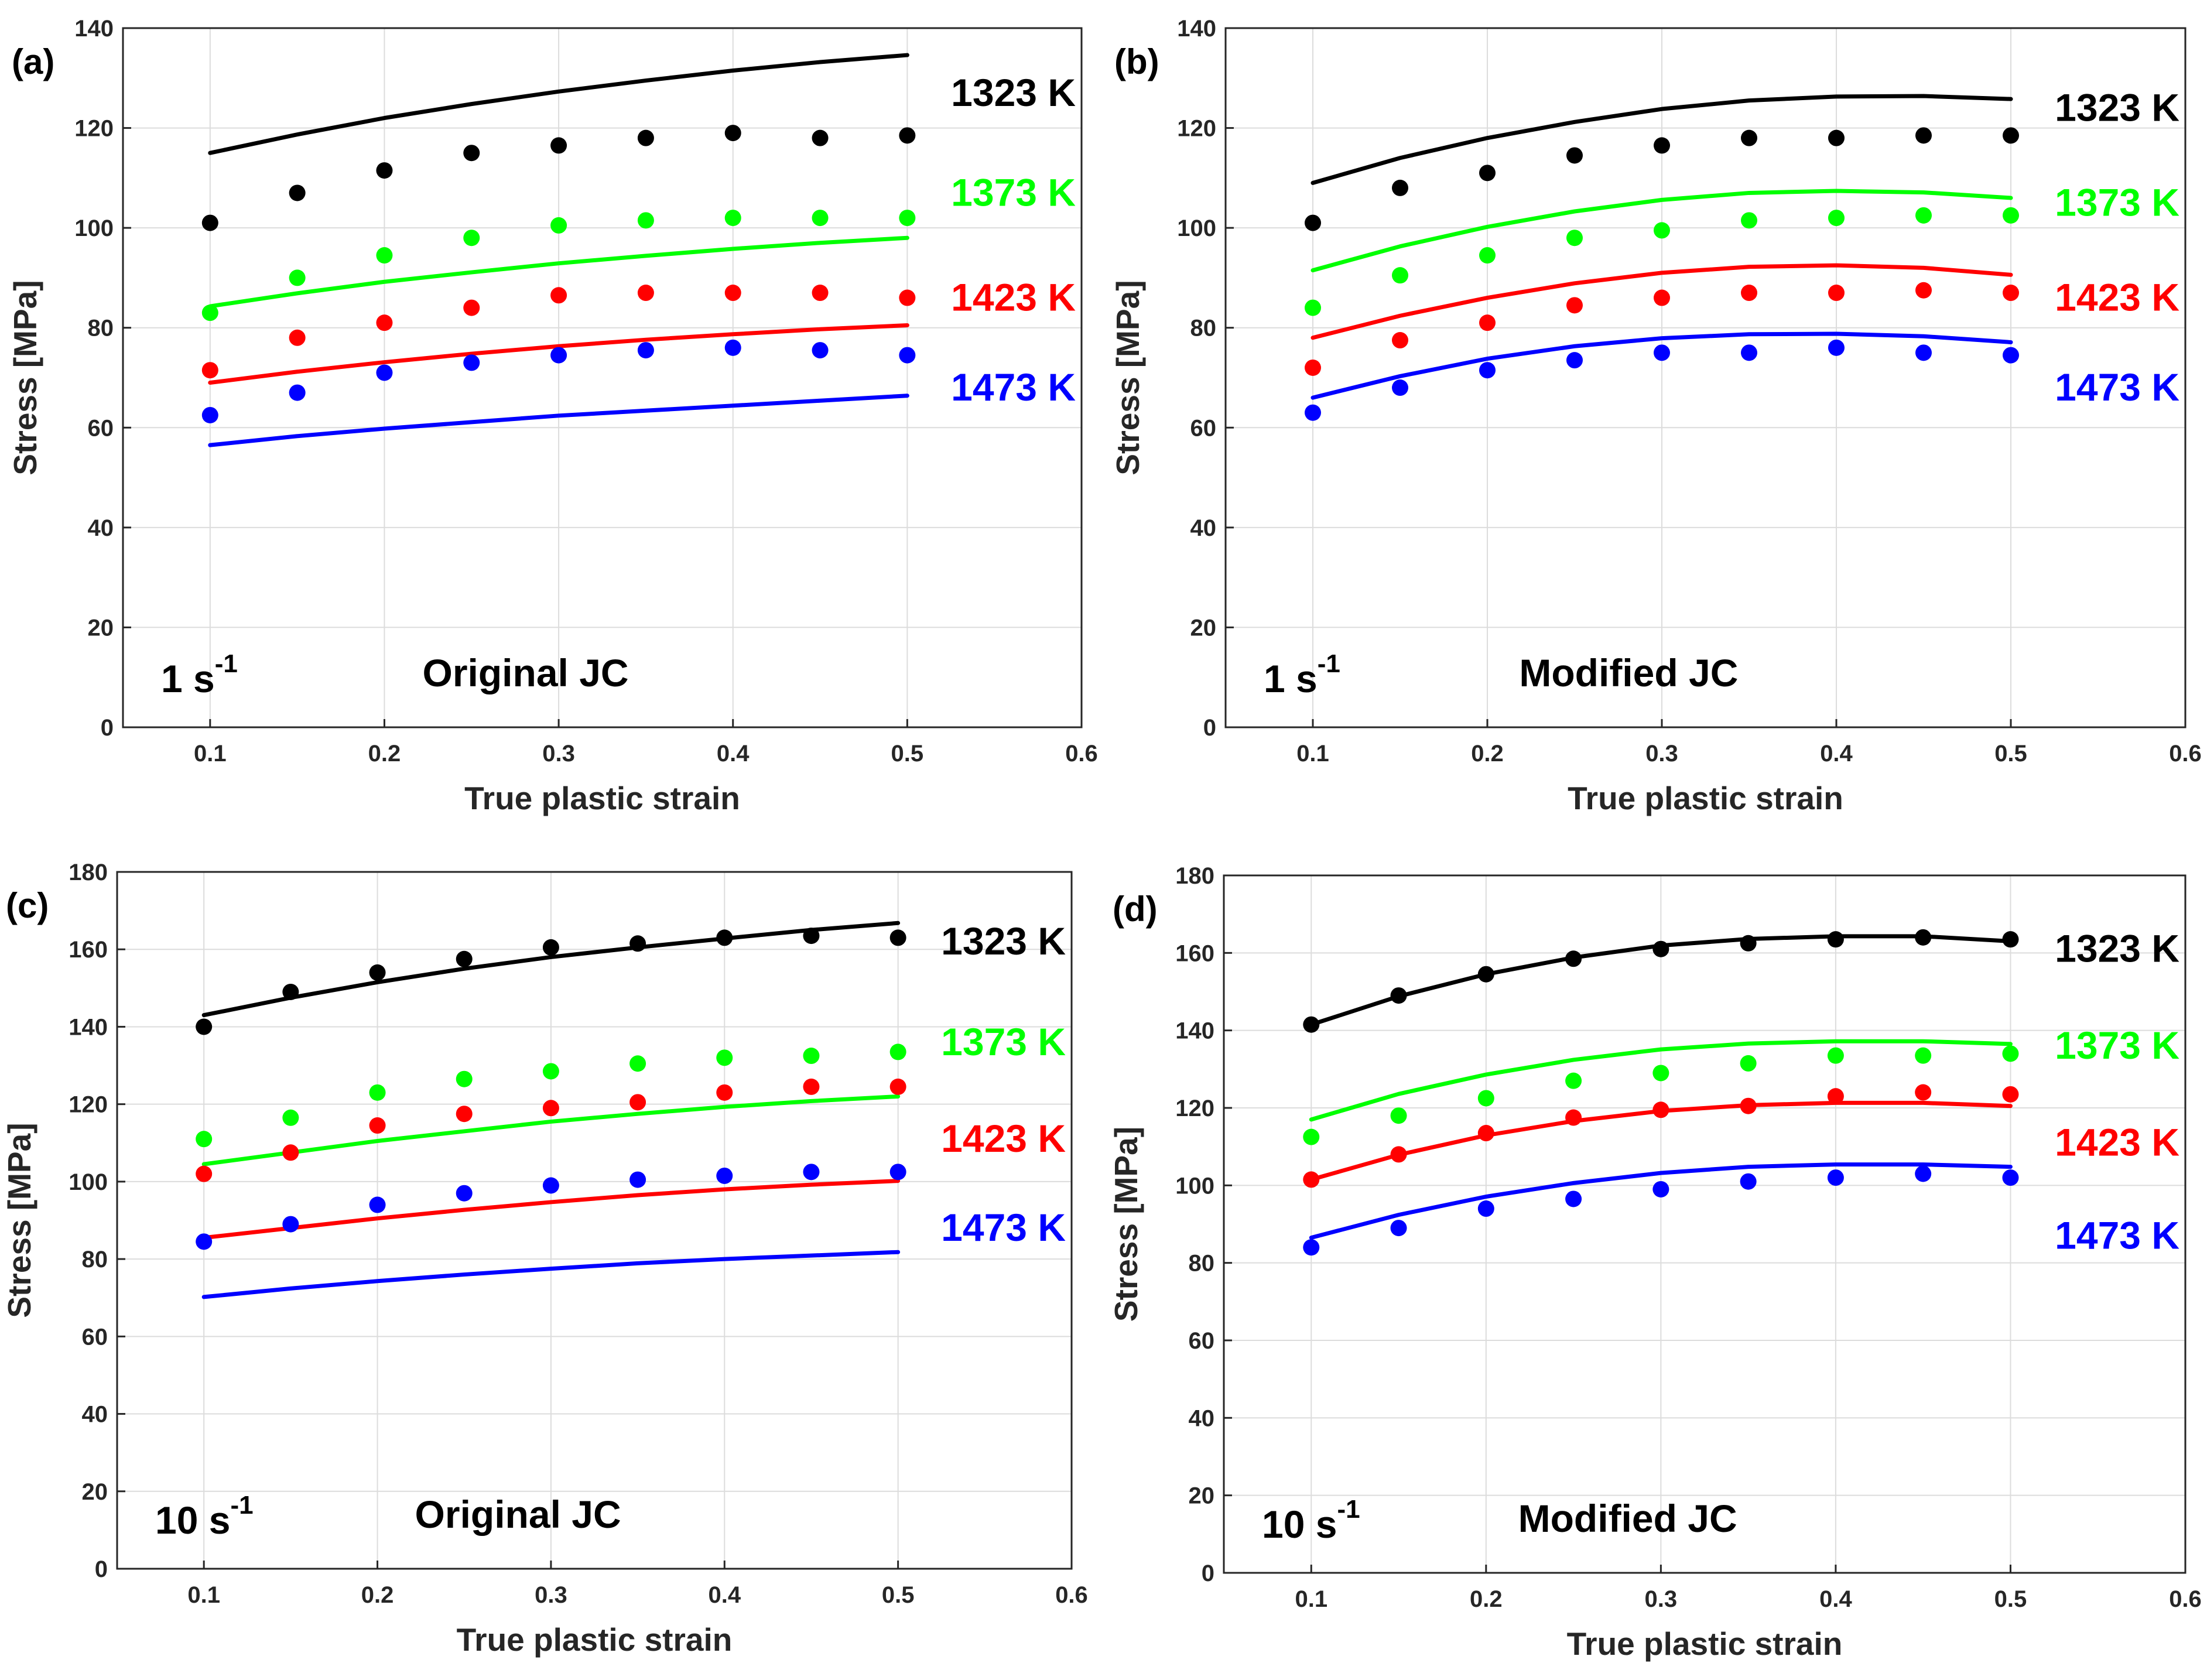  I want to click on y-tick-label: 20, so click(95, 1492).